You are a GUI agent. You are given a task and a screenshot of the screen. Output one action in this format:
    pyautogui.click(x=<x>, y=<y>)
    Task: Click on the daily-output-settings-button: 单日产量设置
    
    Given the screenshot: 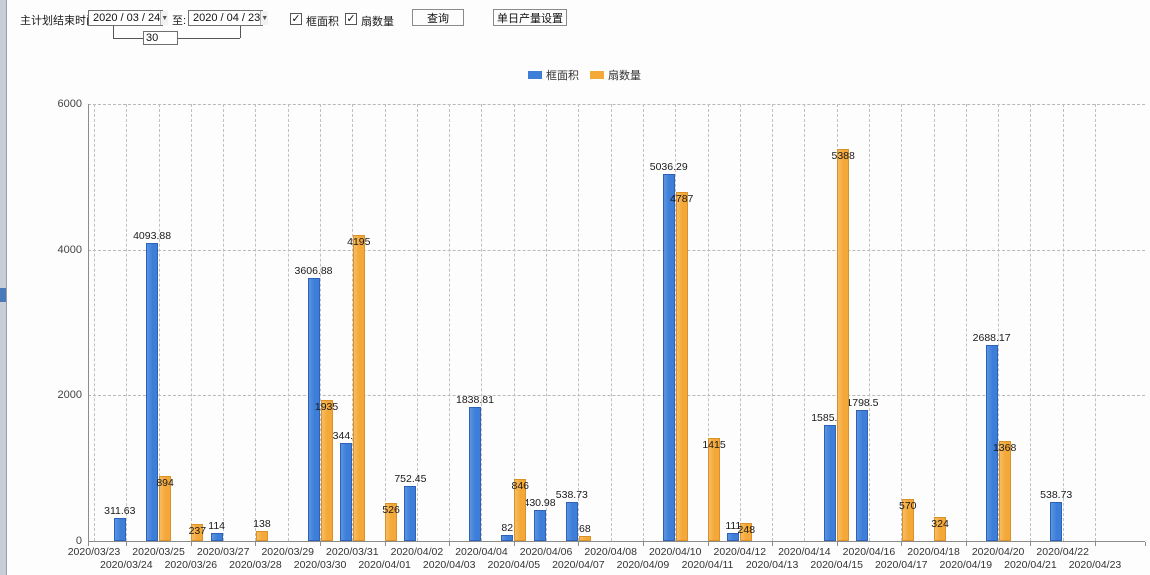 What is the action you would take?
    pyautogui.click(x=530, y=17)
    